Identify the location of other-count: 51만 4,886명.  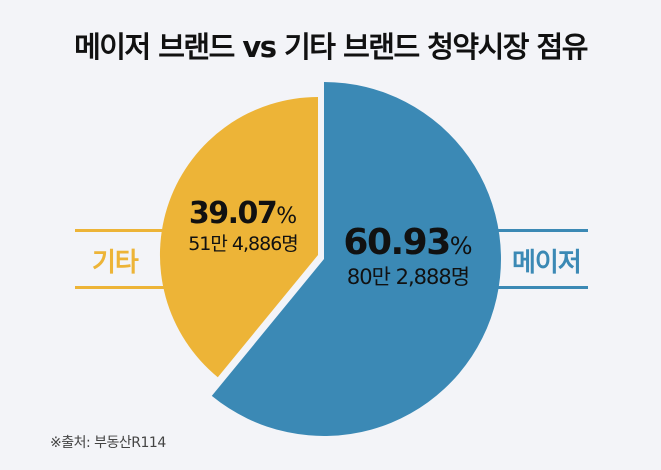
(243, 244).